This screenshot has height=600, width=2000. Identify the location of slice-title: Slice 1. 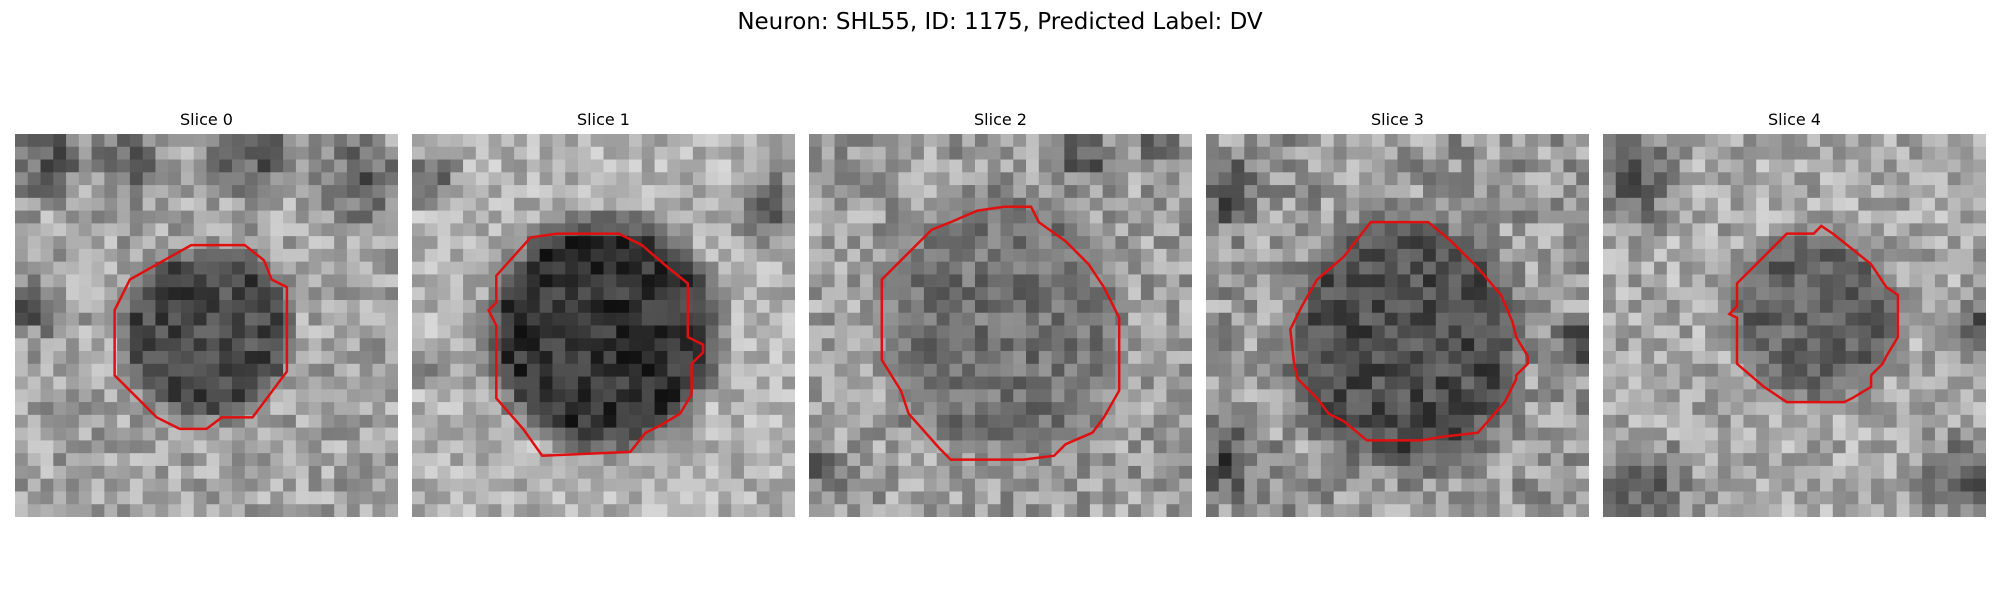
(603, 119).